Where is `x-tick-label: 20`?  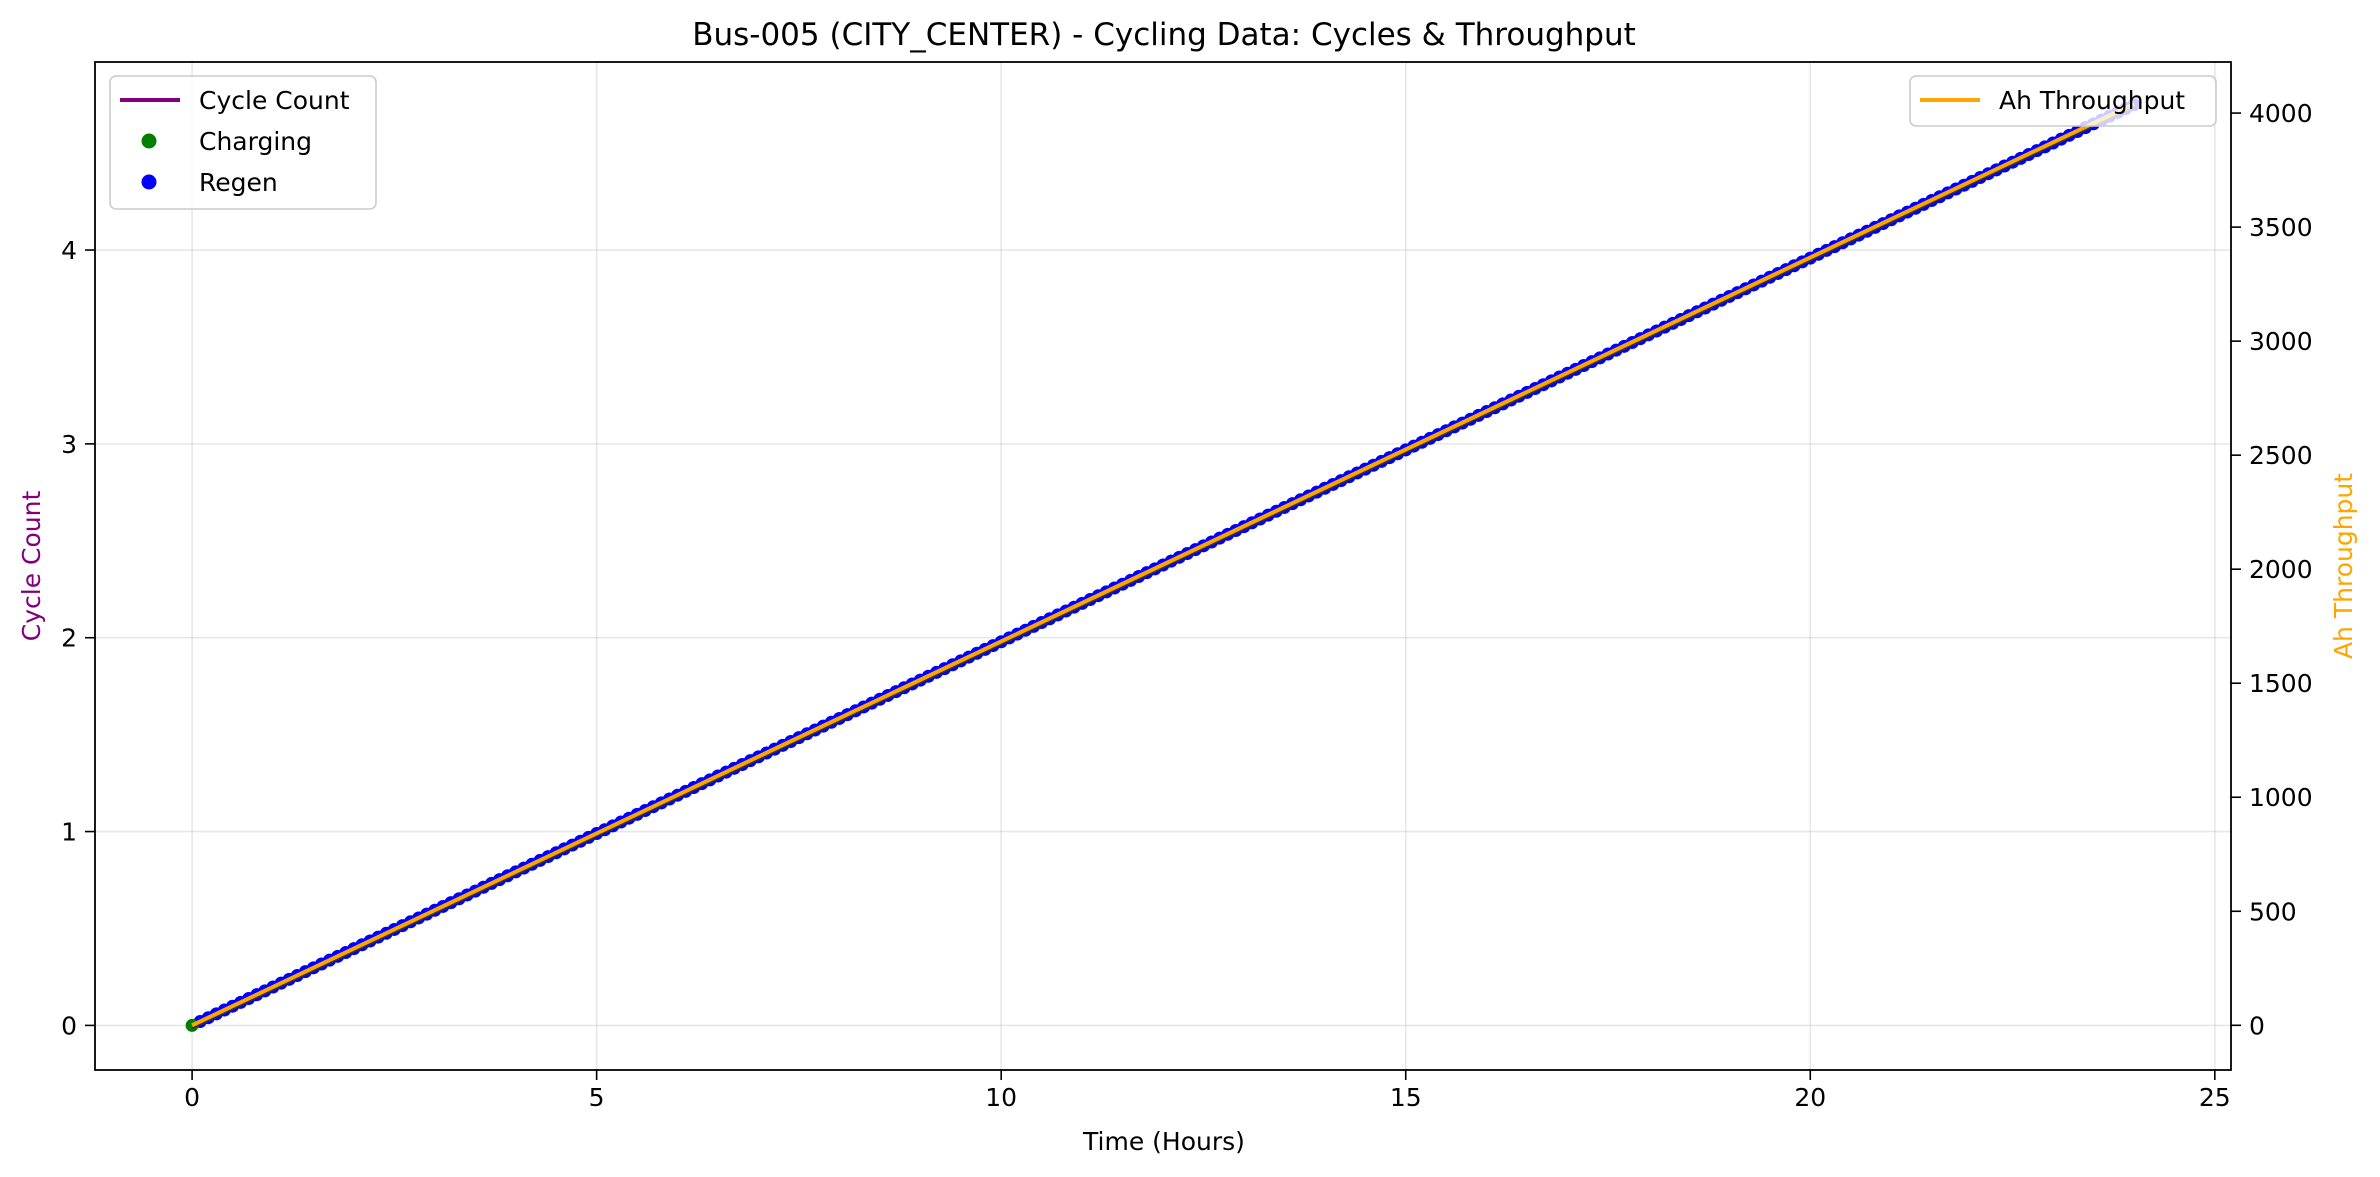
x-tick-label: 20 is located at coordinates (1810, 1097).